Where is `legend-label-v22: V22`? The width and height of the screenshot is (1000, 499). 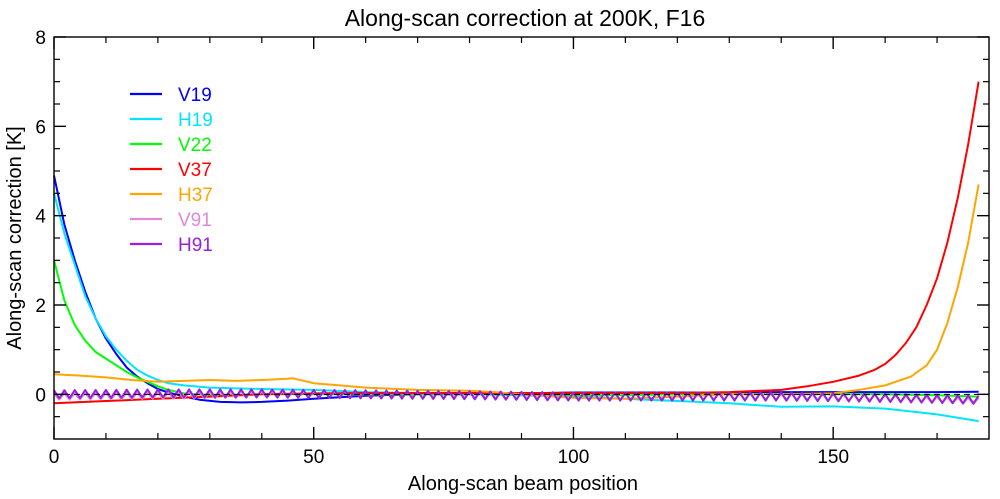
legend-label-v22: V22 is located at coordinates (195, 145).